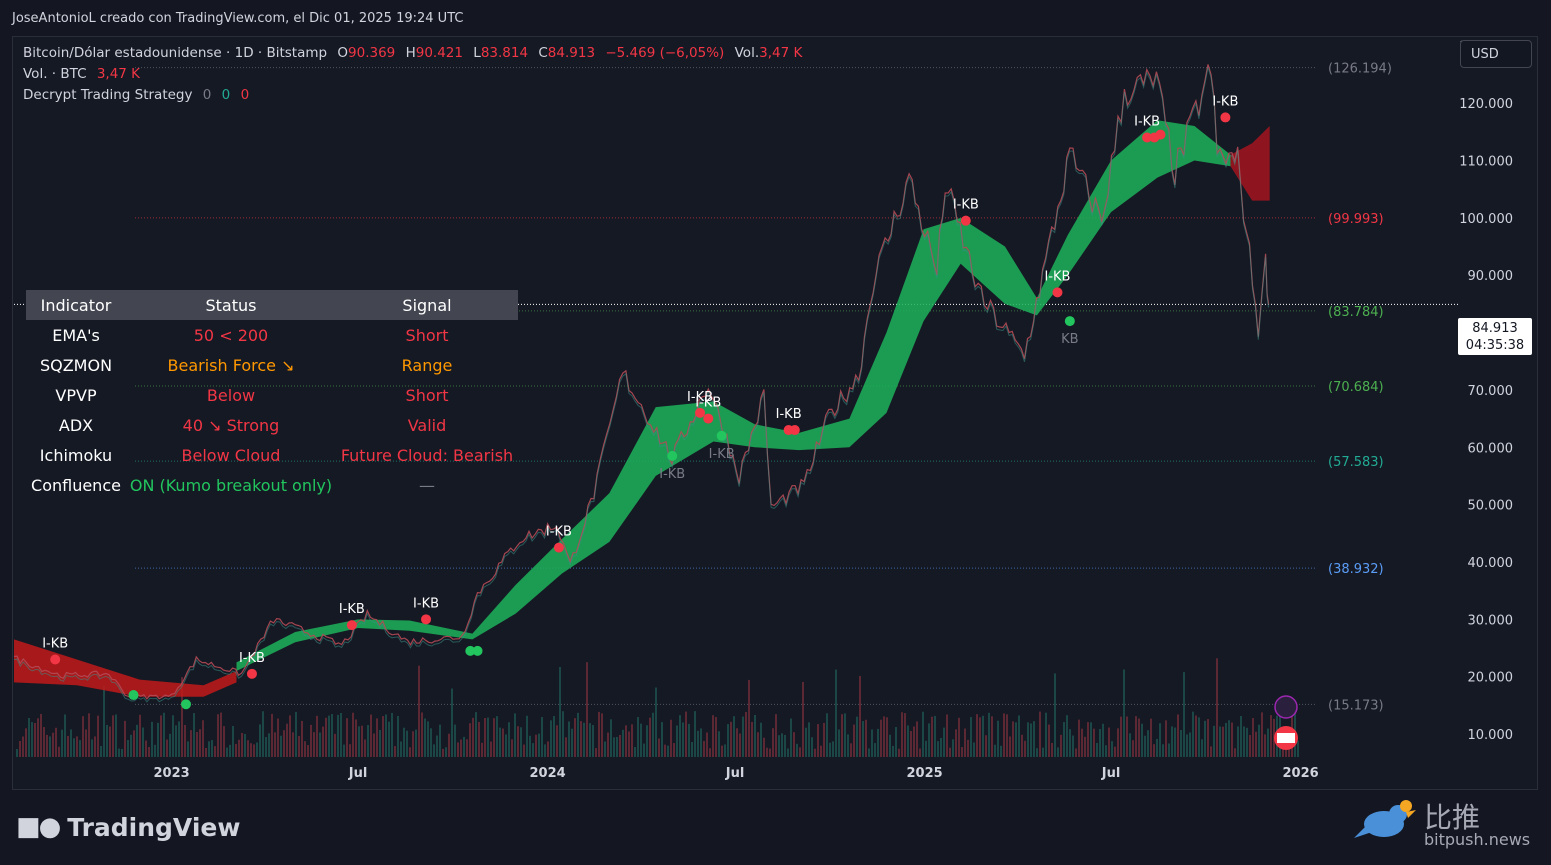  I want to click on open-label: O, so click(343, 53).